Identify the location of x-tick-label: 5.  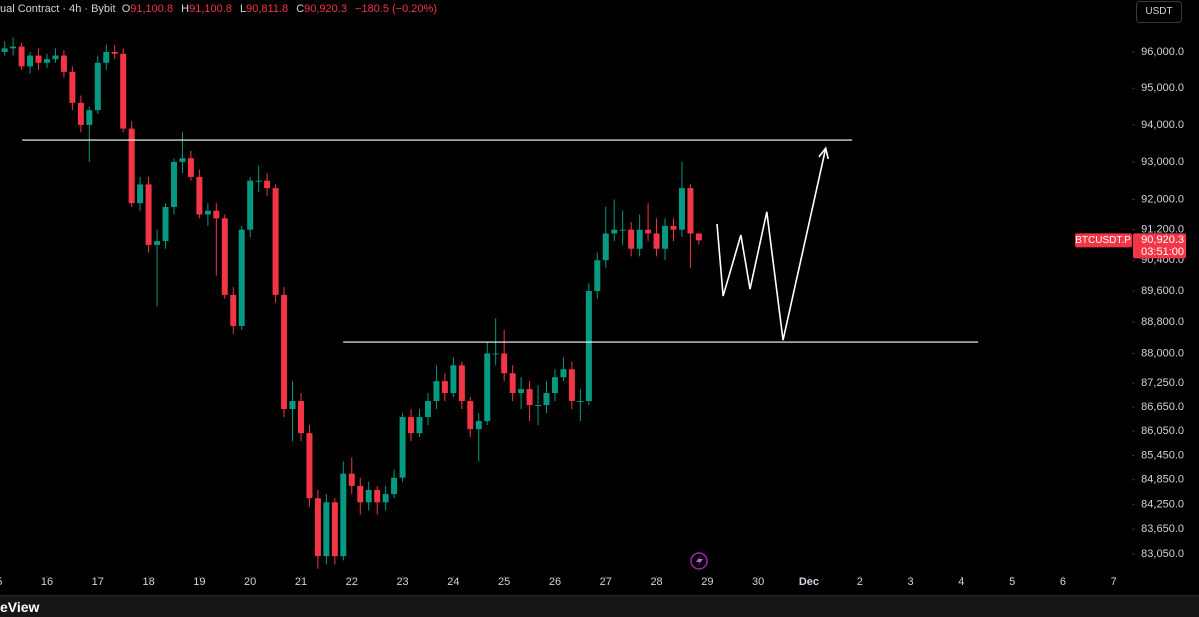
(1012, 582).